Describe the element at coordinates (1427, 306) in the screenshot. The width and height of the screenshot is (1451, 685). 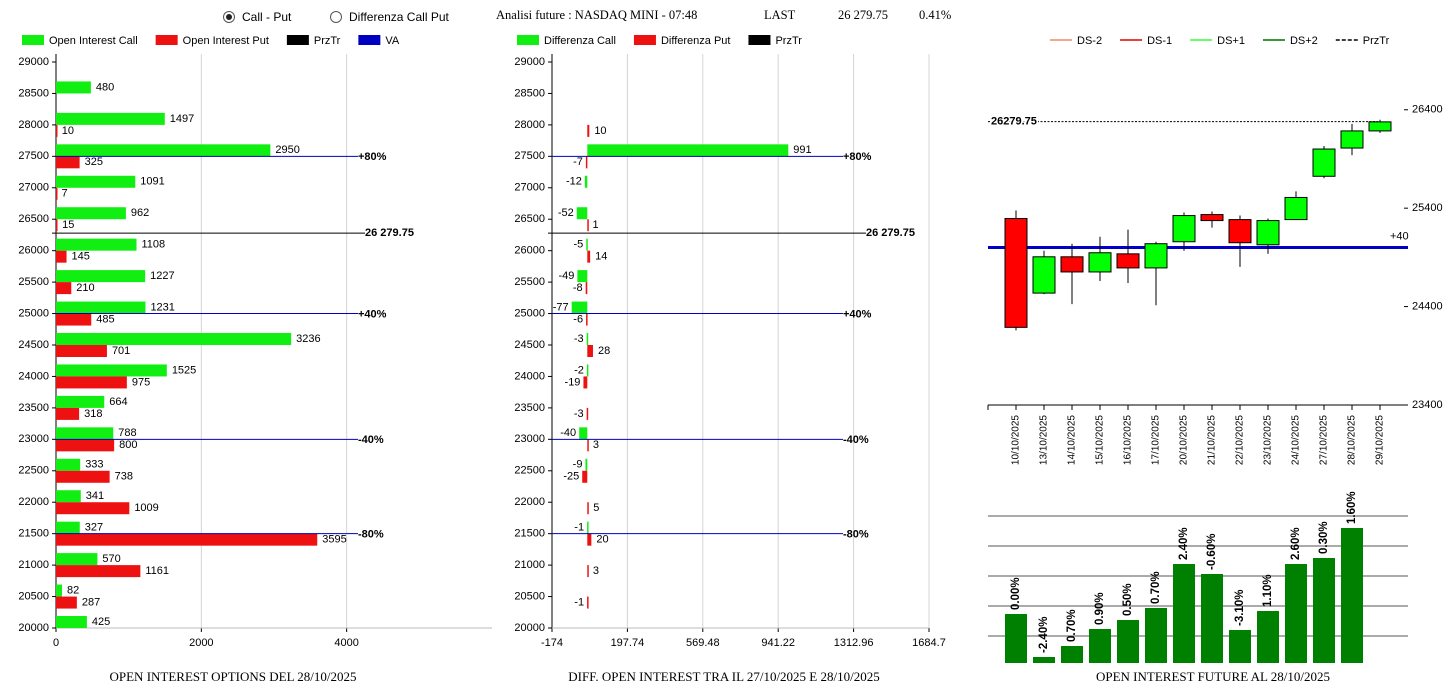
I see `y-tick-label: 24400` at that location.